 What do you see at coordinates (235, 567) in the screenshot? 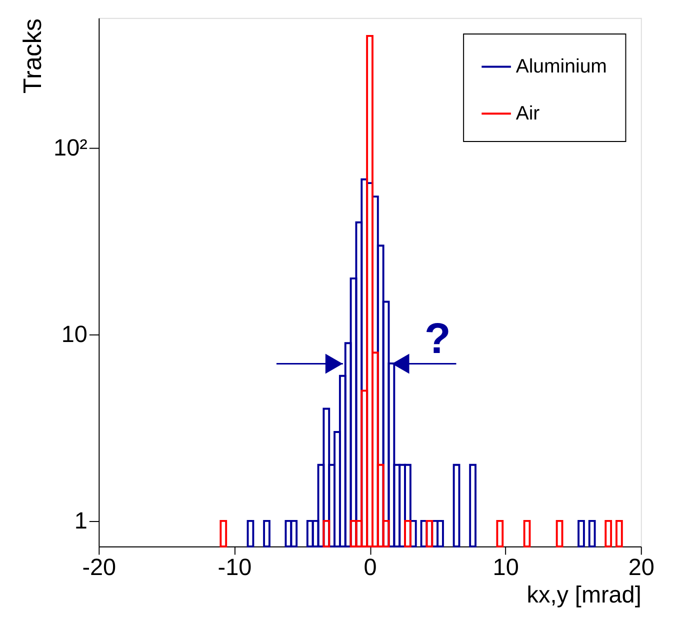
I see `x-tick-label: -10` at bounding box center [235, 567].